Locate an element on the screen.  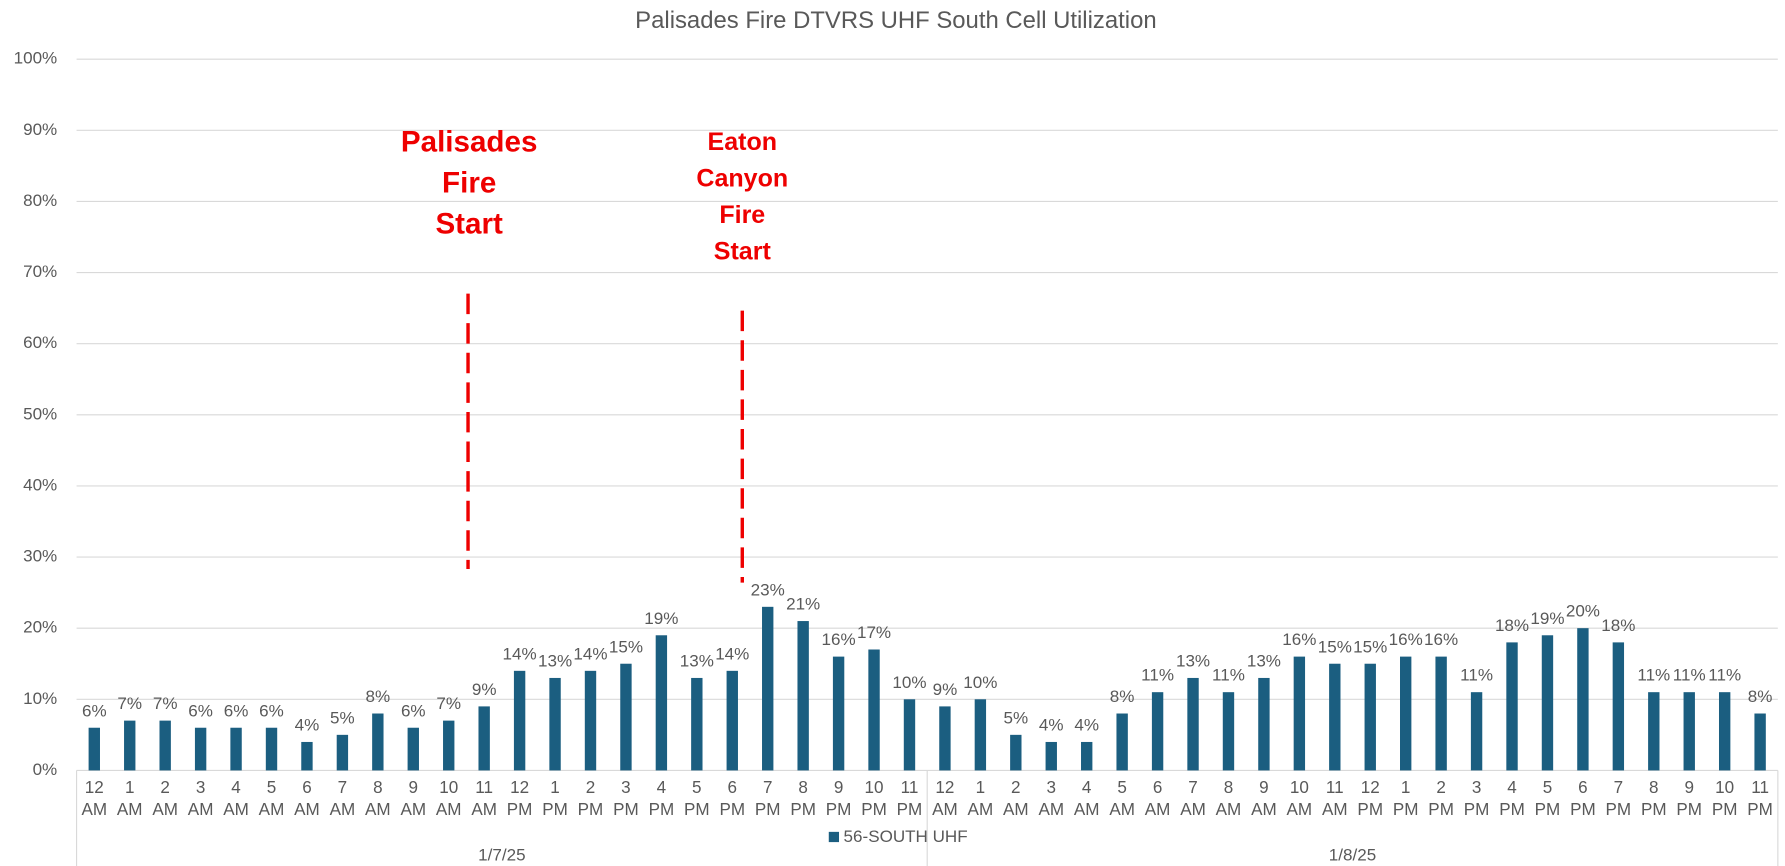
data-label: 23% is located at coordinates (768, 589).